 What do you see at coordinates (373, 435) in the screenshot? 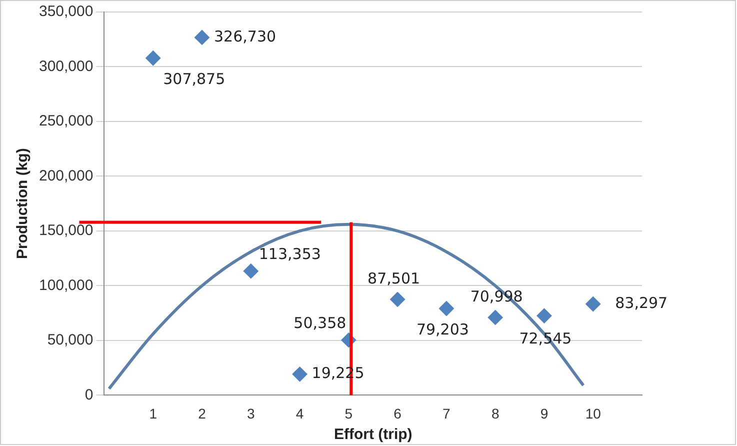
I see `x-axis-title: Effort (trip)` at bounding box center [373, 435].